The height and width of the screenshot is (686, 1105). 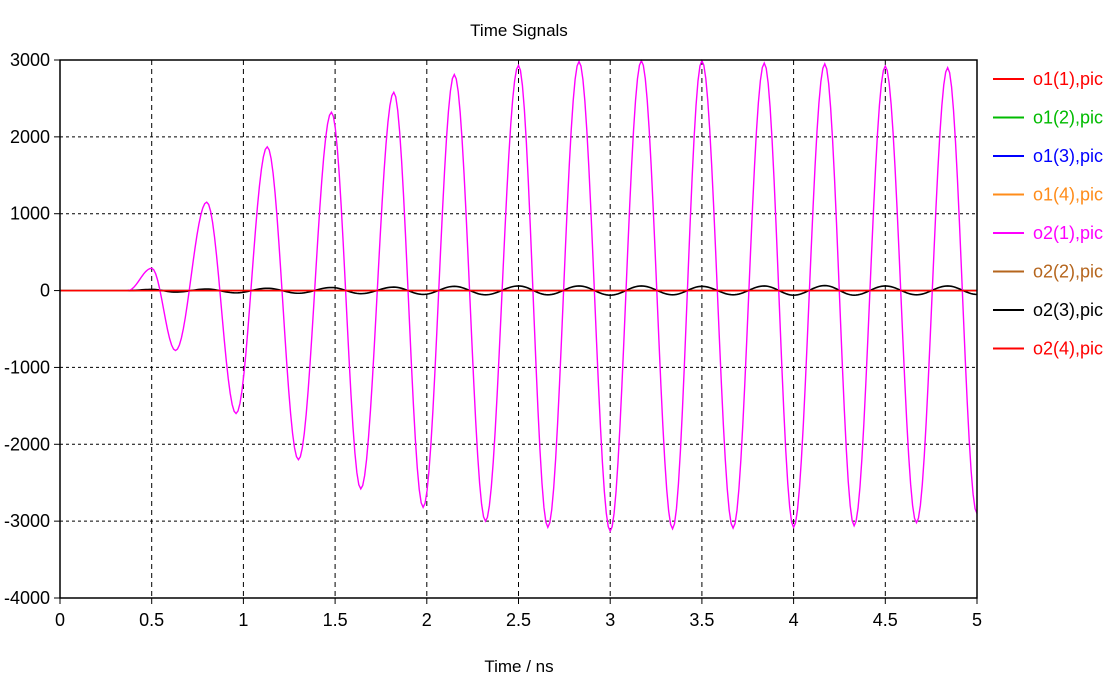 What do you see at coordinates (30, 60) in the screenshot?
I see `y-tick-label: 3000` at bounding box center [30, 60].